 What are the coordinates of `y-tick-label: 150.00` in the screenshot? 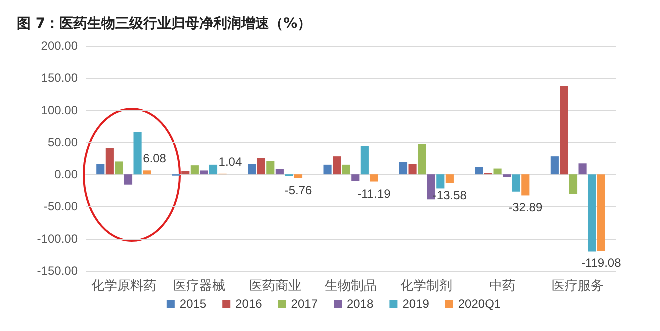 It's located at (59, 78).